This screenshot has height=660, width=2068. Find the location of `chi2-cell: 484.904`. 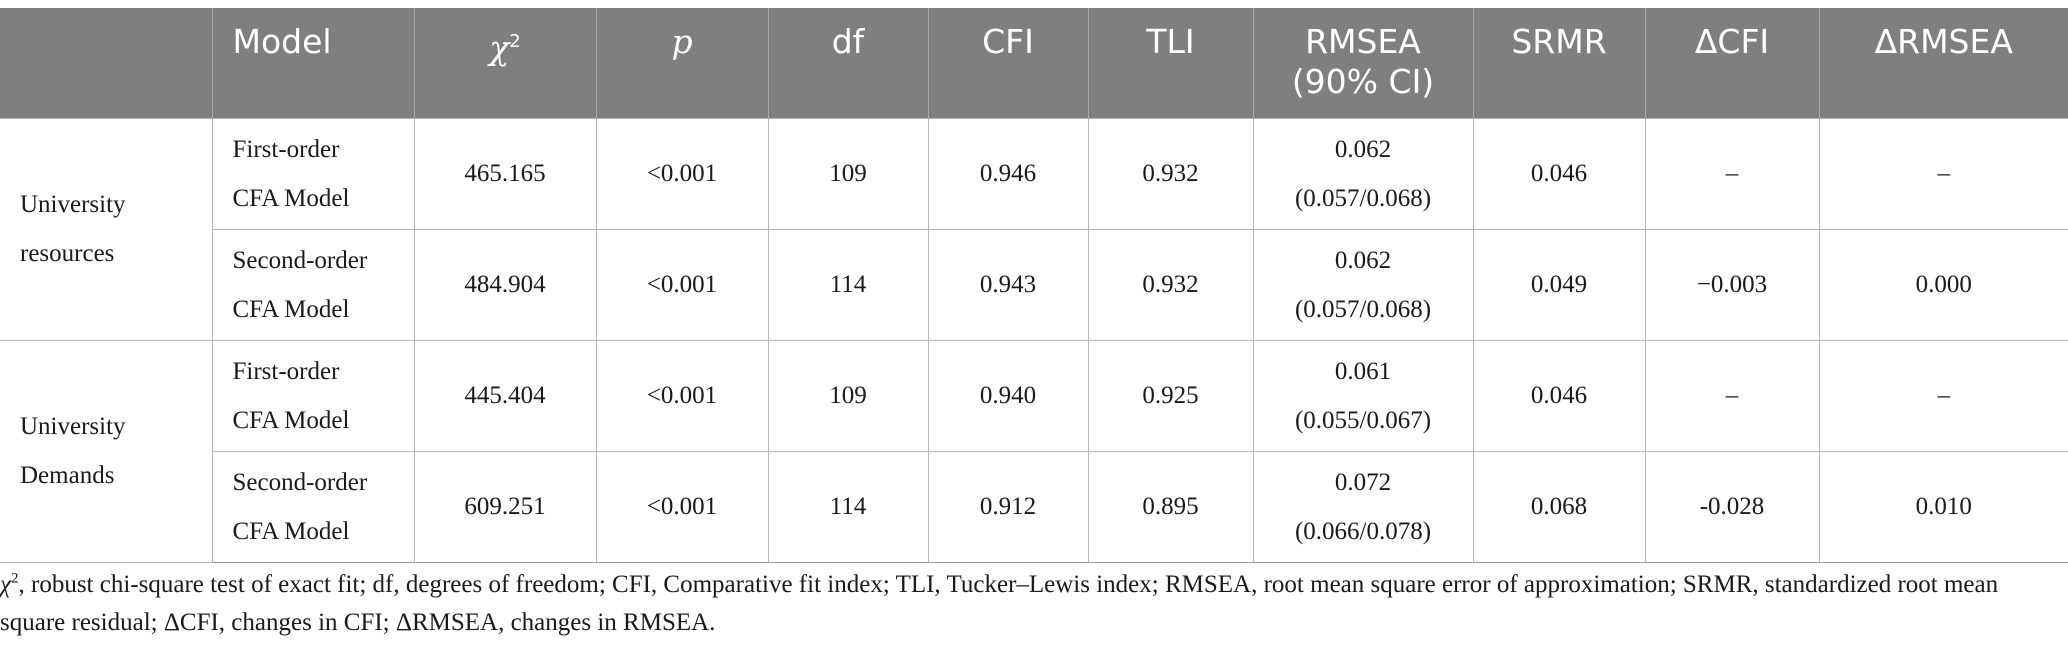

chi2-cell: 484.904 is located at coordinates (505, 284).